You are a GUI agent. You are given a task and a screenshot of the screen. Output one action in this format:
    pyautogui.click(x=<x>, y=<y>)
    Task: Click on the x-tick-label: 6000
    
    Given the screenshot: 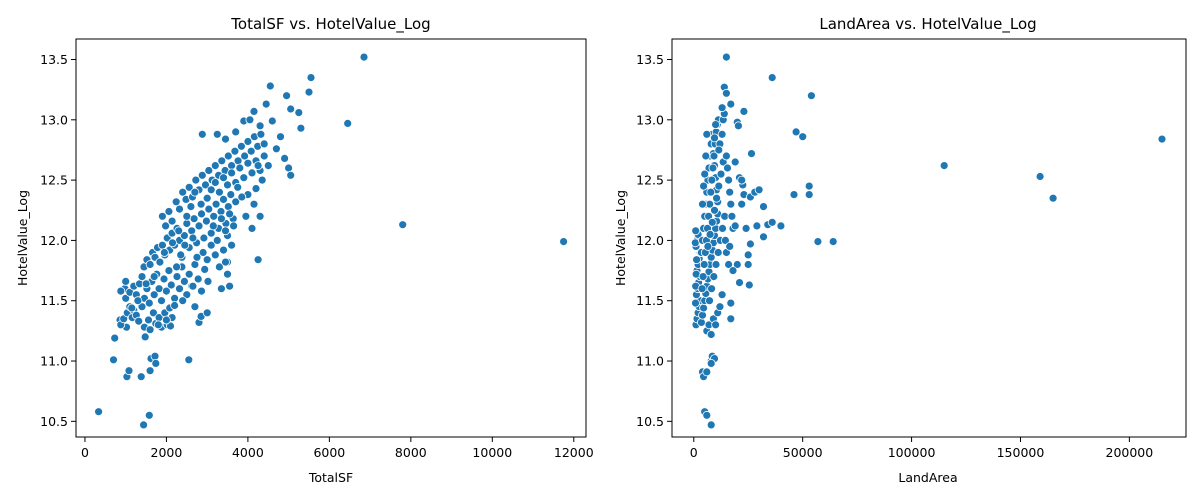 What is the action you would take?
    pyautogui.click(x=329, y=452)
    